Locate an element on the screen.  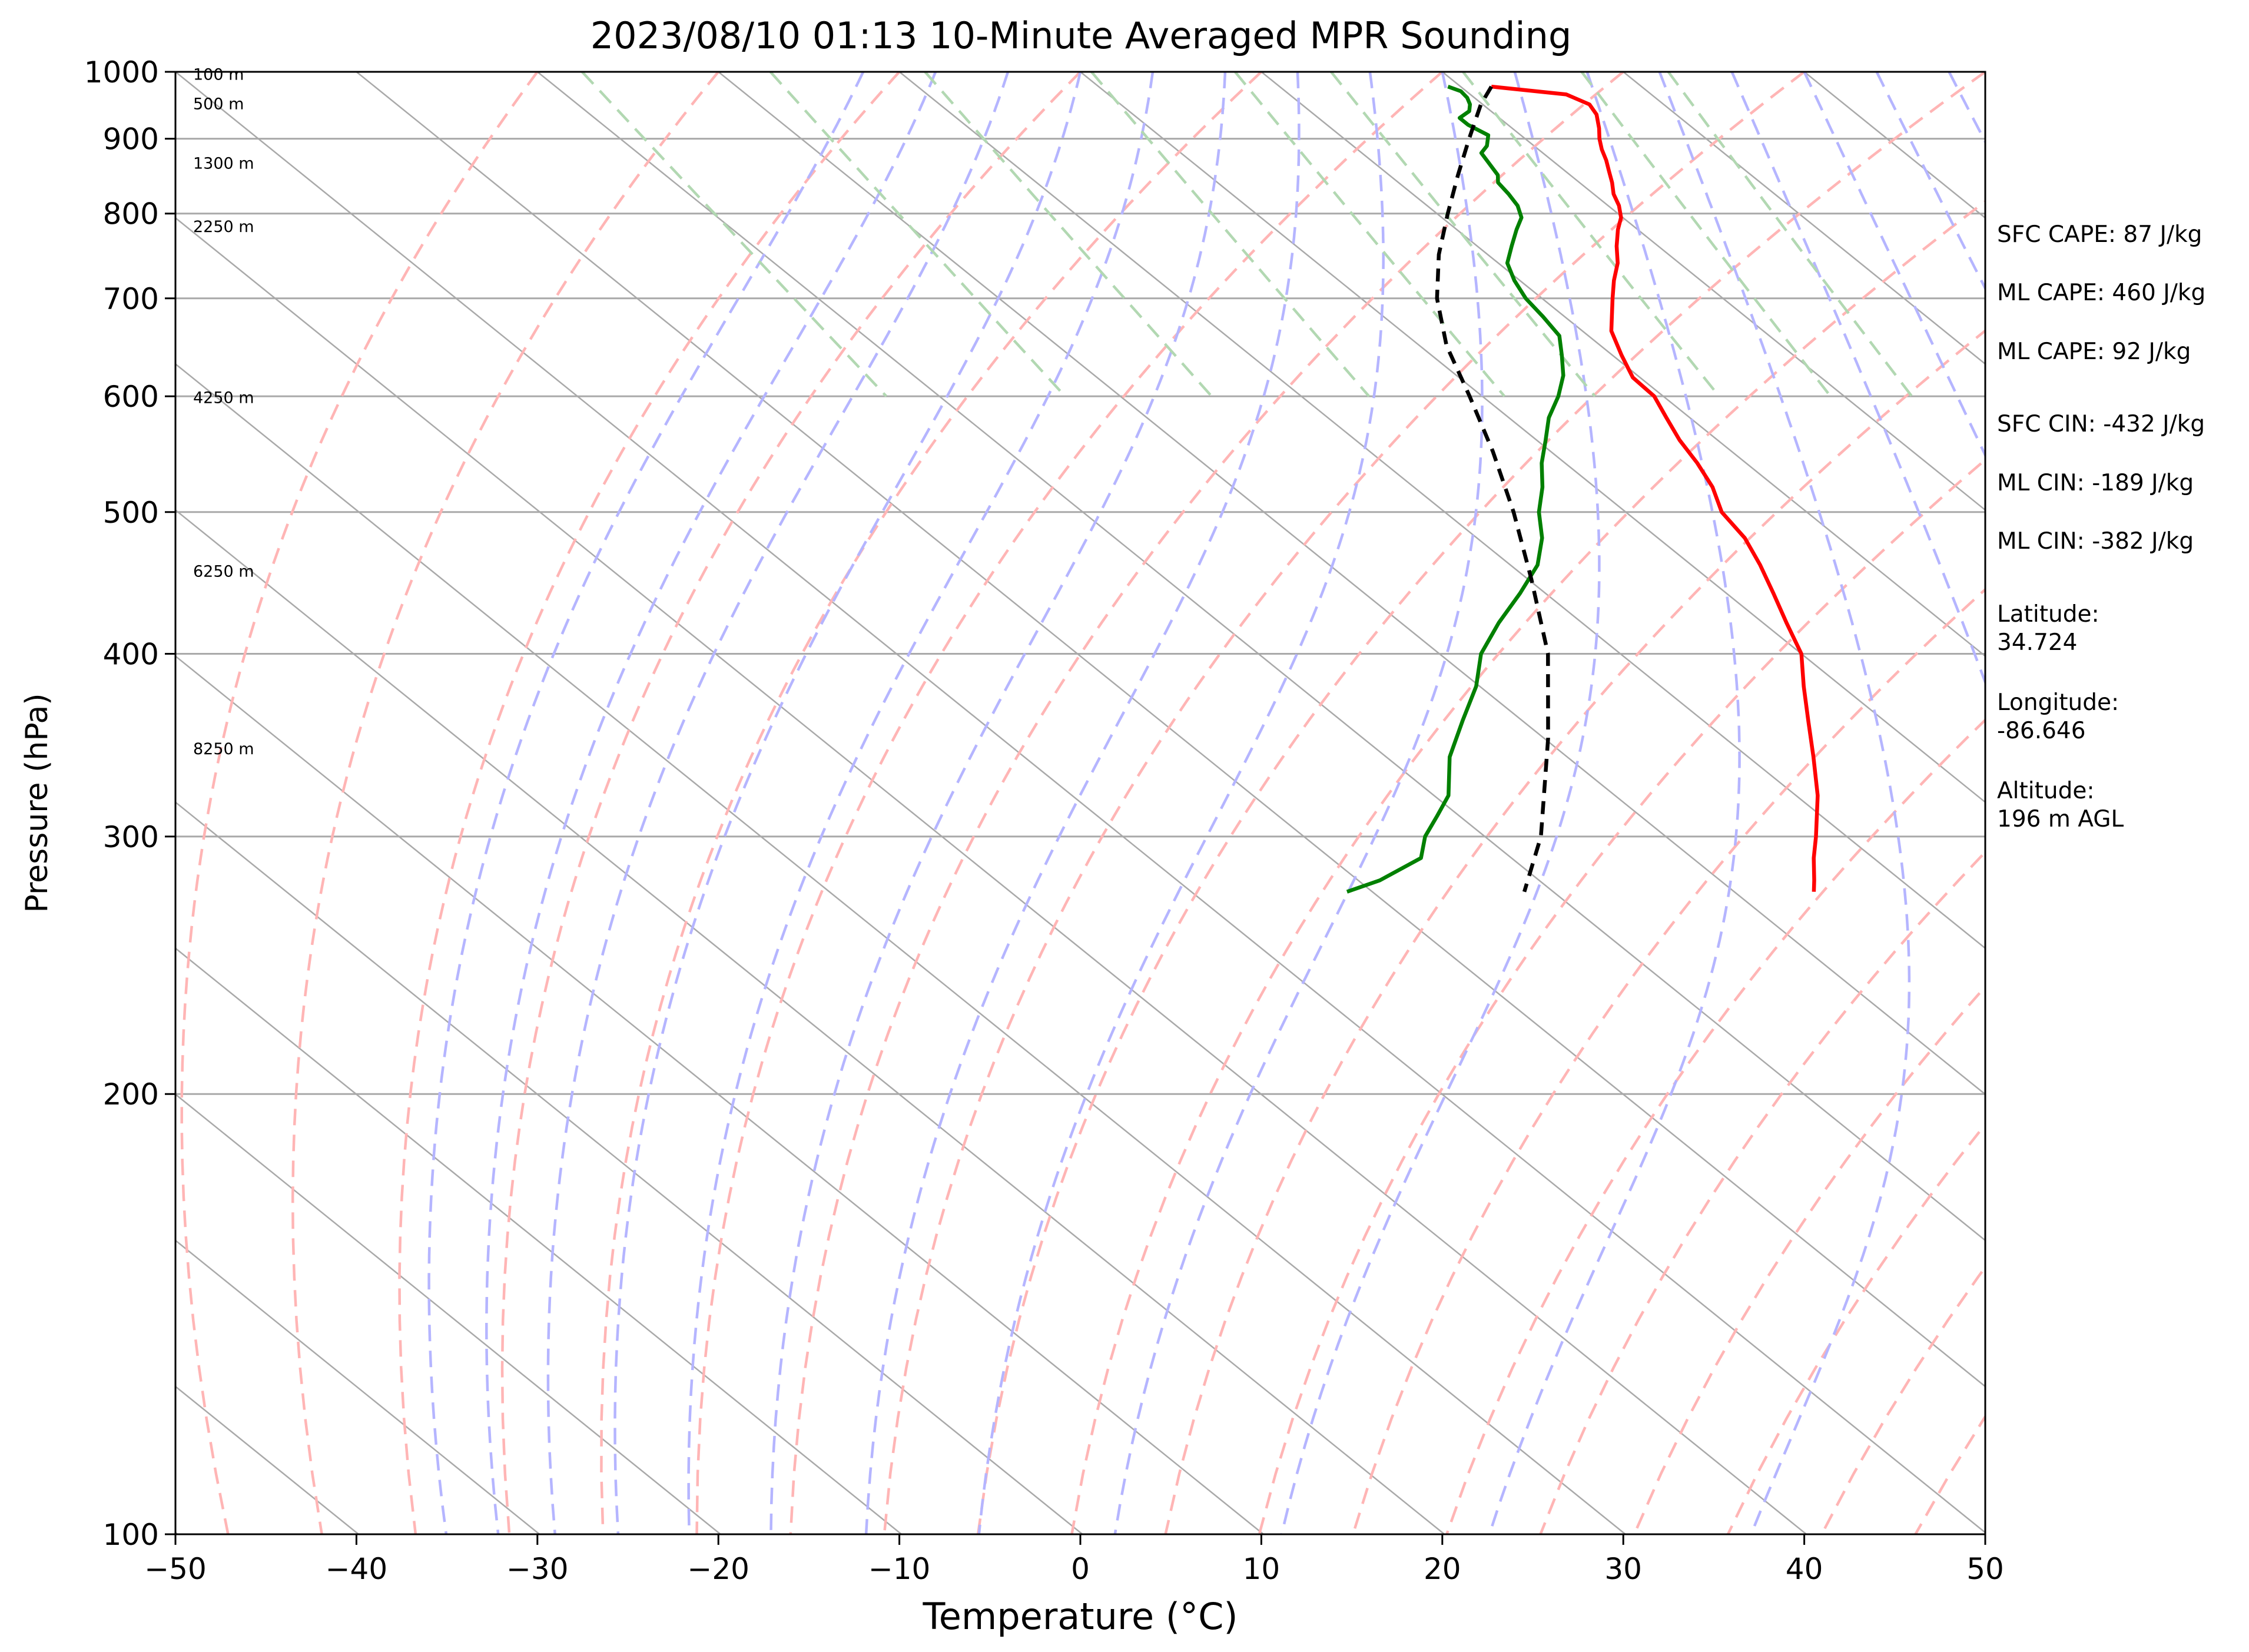
height-labels: 100 m 500 m 1300 m 2250 m 4250 m 6250 m 8250 m is located at coordinates (223, 411).